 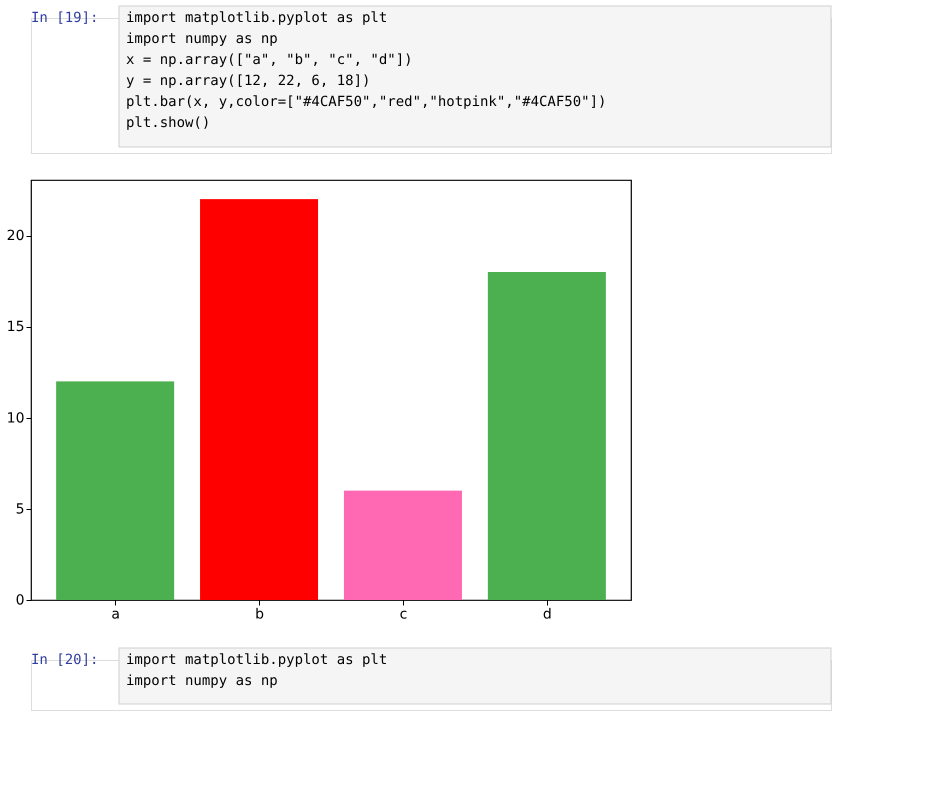 What do you see at coordinates (366, 102) in the screenshot?
I see `text: plt.bar(x, y,color=["#4CAF50","red","hotpink","#4CAF50"])` at bounding box center [366, 102].